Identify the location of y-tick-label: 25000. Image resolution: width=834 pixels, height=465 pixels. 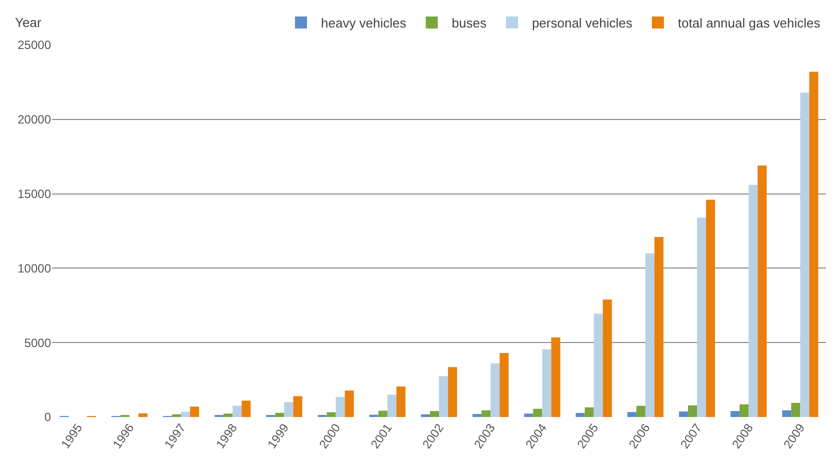
(35, 45).